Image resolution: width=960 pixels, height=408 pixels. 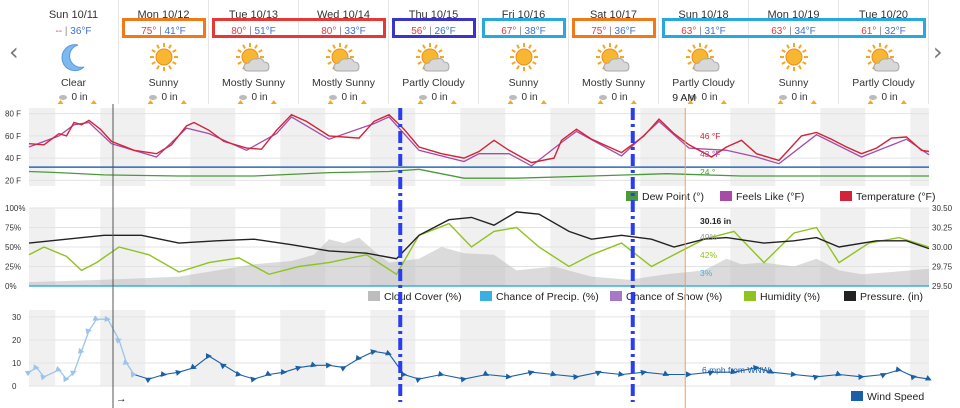 What do you see at coordinates (708, 237) in the screenshot?
I see `value-annotation: 49%` at bounding box center [708, 237].